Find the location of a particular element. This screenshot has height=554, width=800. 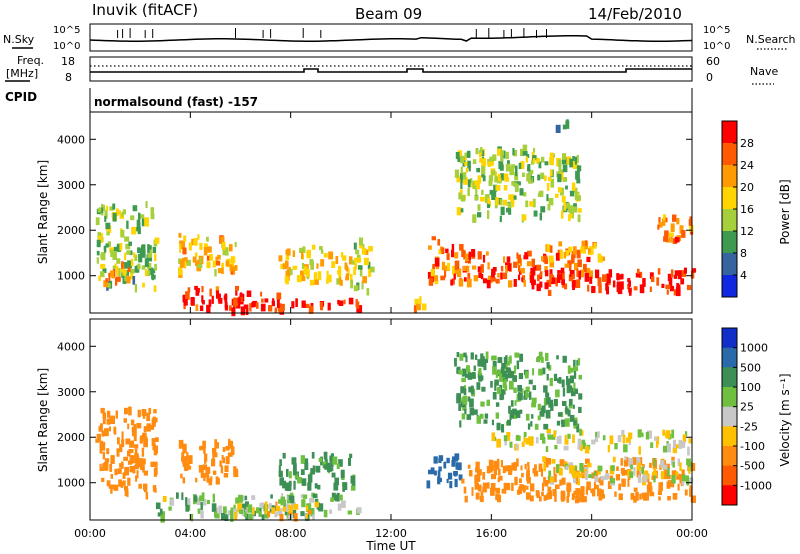

x-tick-label: 04:00 is located at coordinates (190, 533).